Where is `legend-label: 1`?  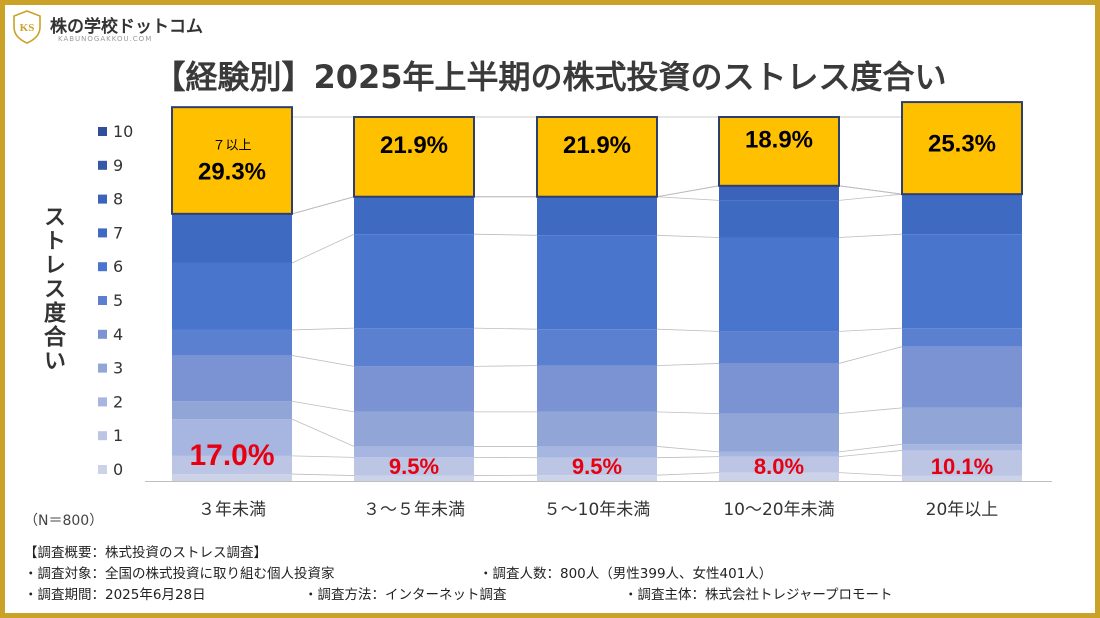
legend-label: 1 is located at coordinates (118, 435).